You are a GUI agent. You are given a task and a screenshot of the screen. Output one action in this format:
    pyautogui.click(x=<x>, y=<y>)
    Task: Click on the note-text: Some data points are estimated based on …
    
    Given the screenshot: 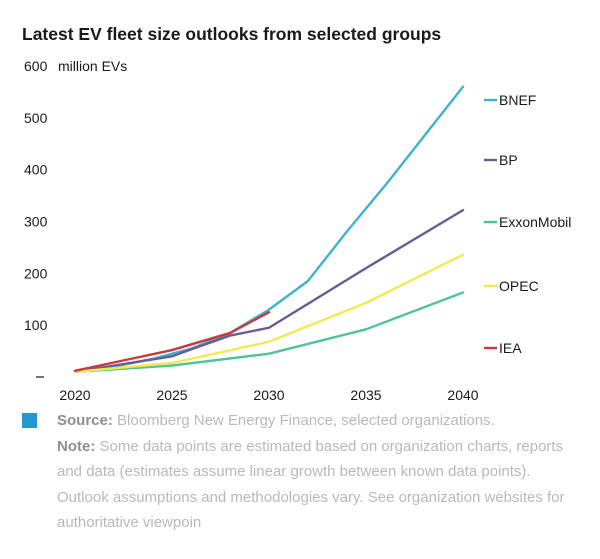 What is the action you would take?
    pyautogui.click(x=311, y=484)
    